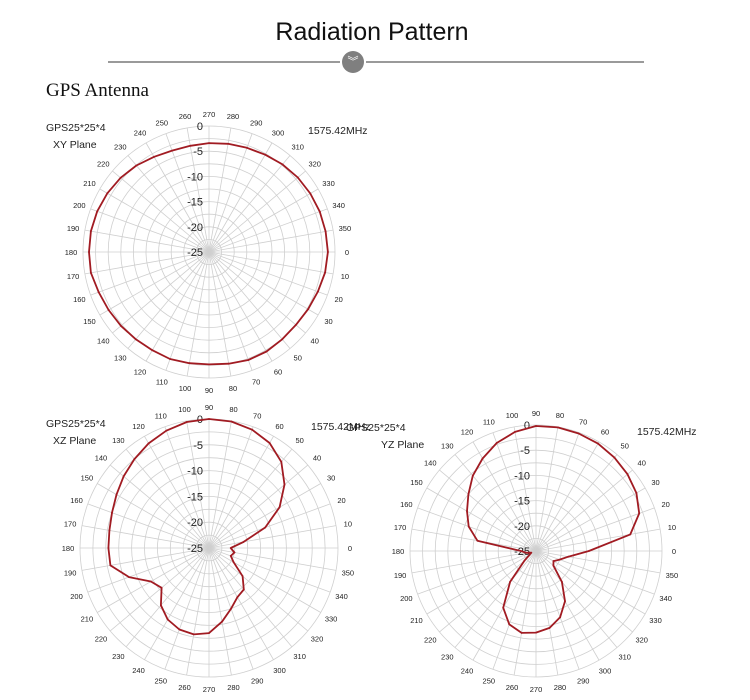 The image size is (750, 700). I want to click on angle-tick-label: 80, so click(233, 388).